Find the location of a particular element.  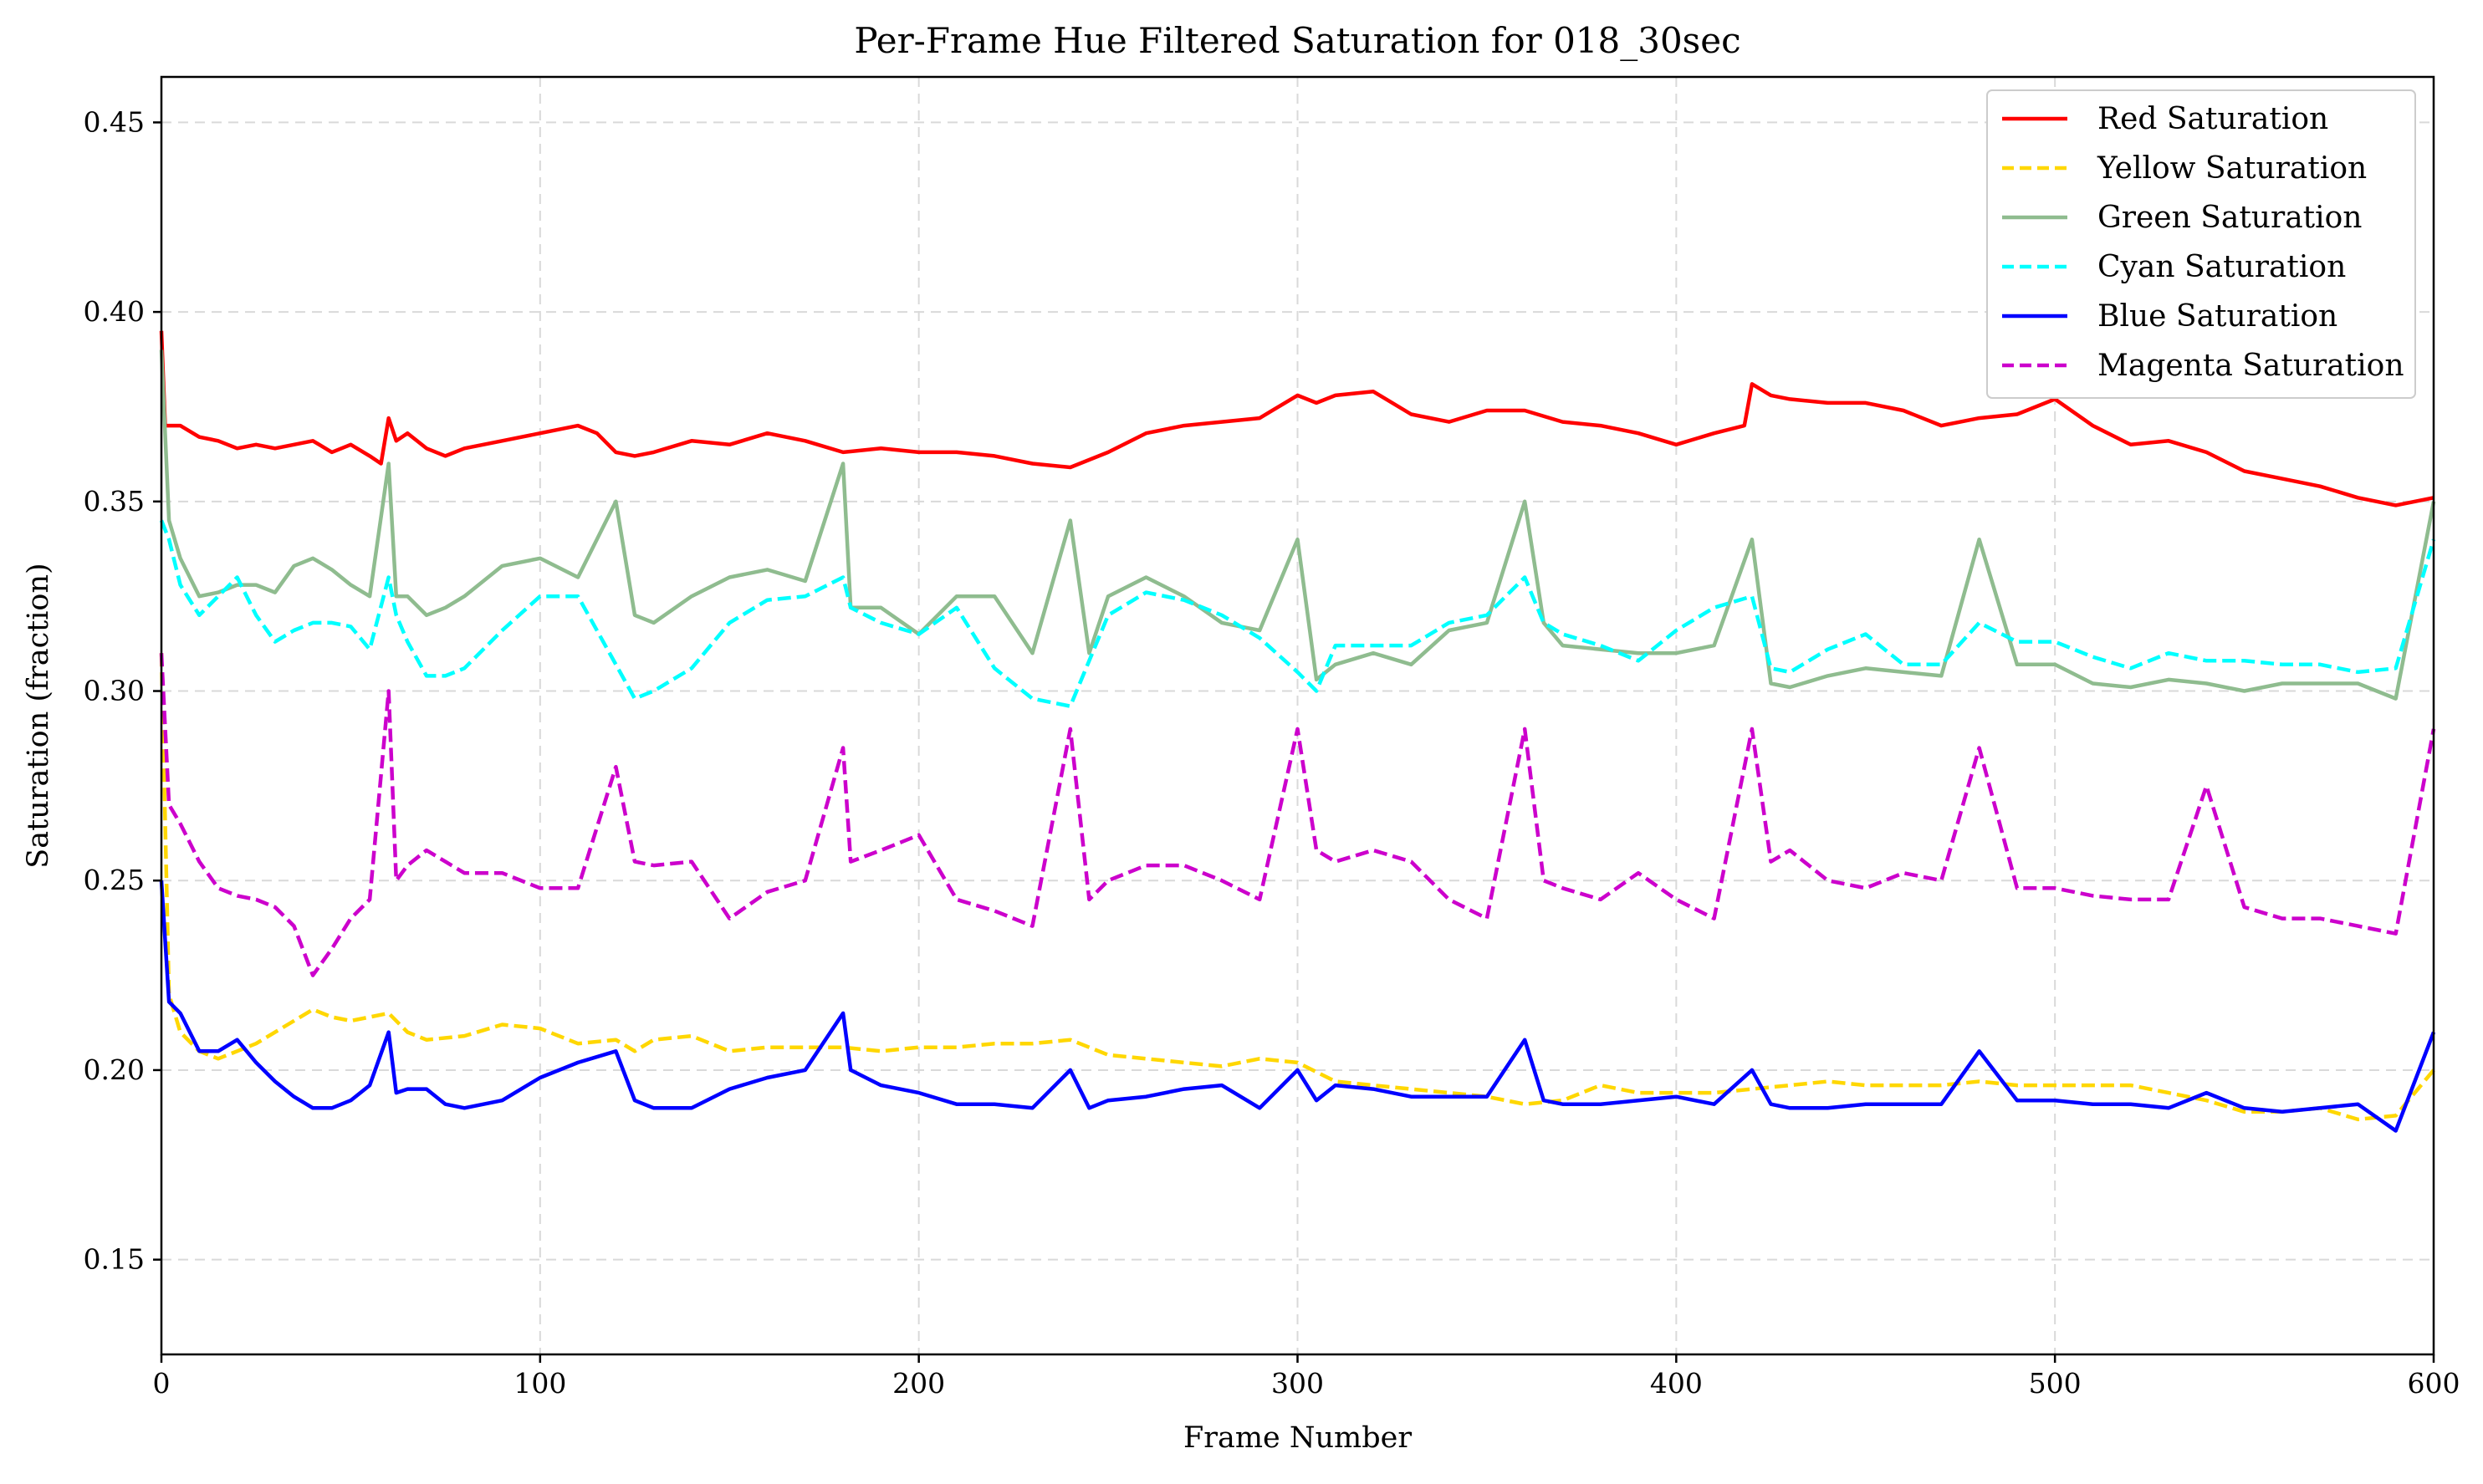

y-tick-label: 0.25 is located at coordinates (114, 880).